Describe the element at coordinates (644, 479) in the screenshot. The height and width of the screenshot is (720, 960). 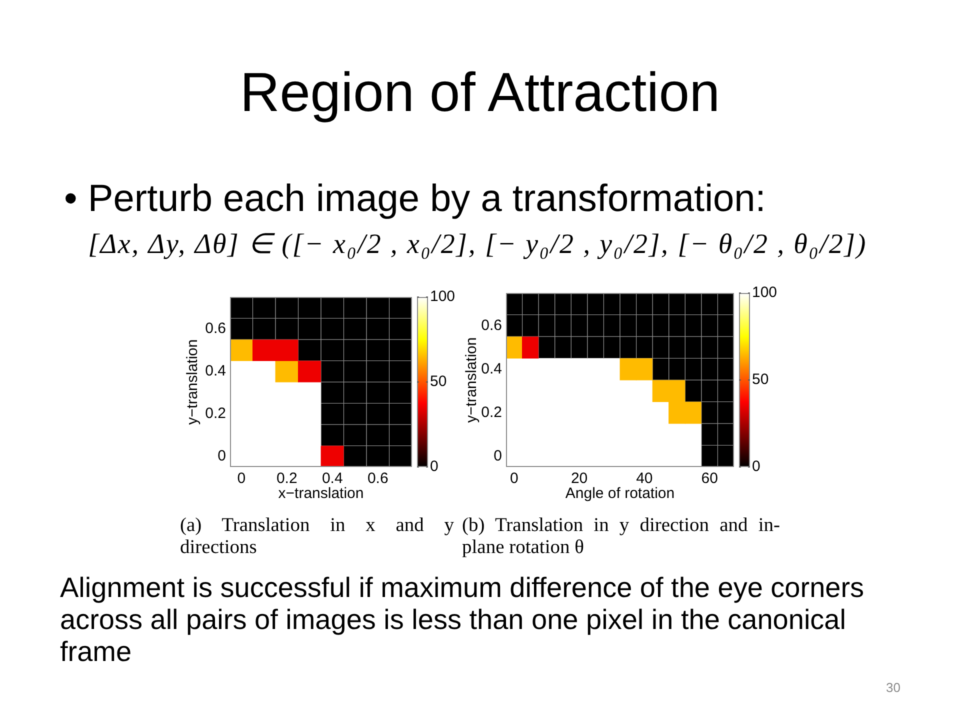
I see `x-tick-label: 40` at that location.